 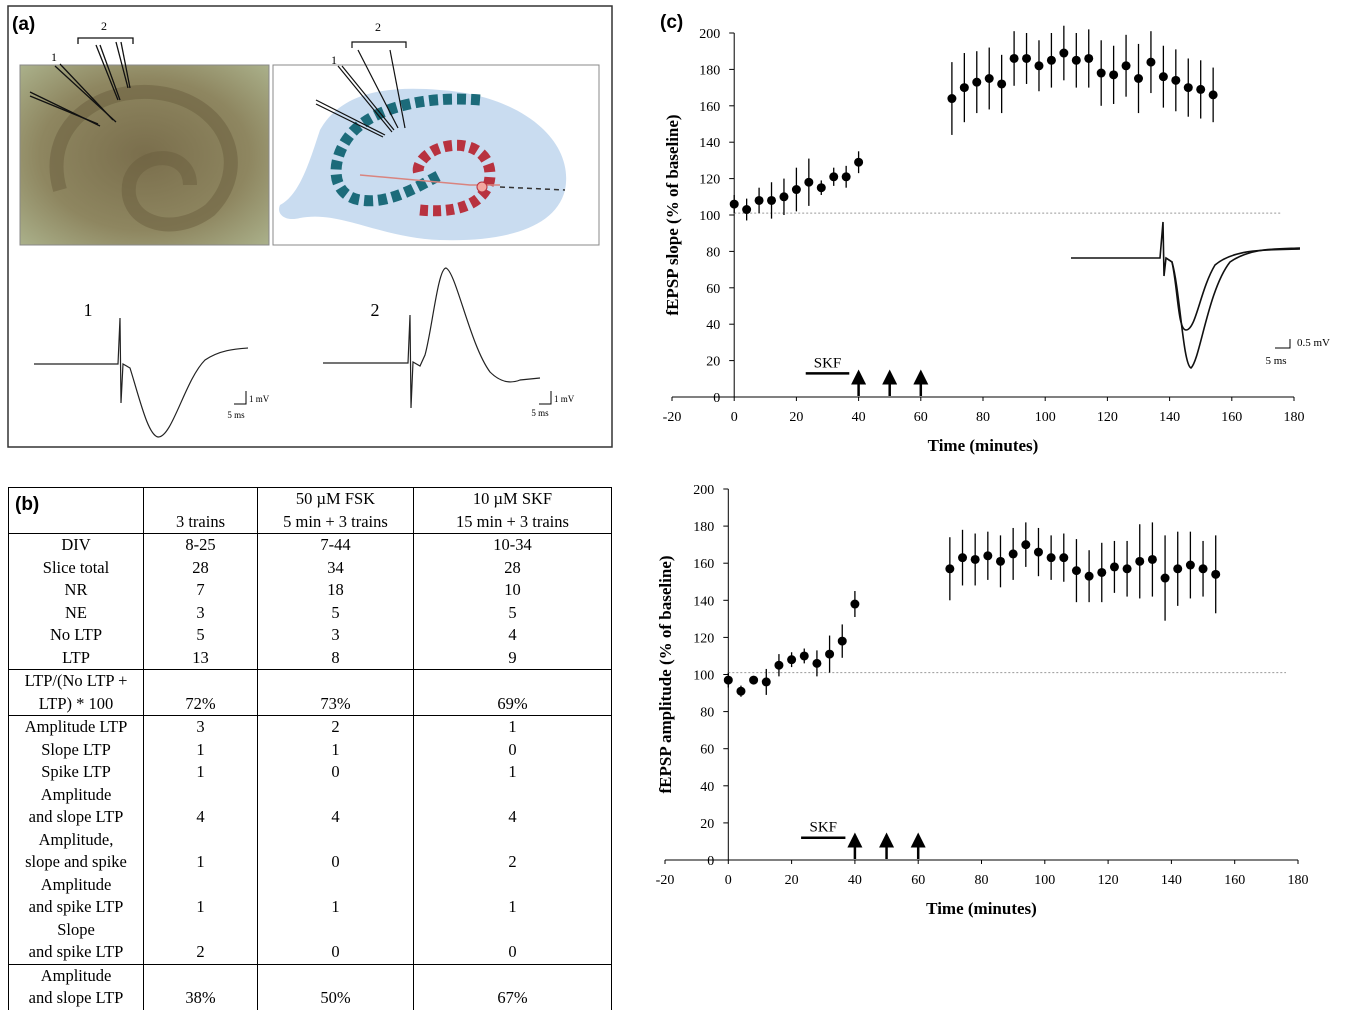 I want to click on table-cell: Amplitude LTP, so click(x=76, y=727).